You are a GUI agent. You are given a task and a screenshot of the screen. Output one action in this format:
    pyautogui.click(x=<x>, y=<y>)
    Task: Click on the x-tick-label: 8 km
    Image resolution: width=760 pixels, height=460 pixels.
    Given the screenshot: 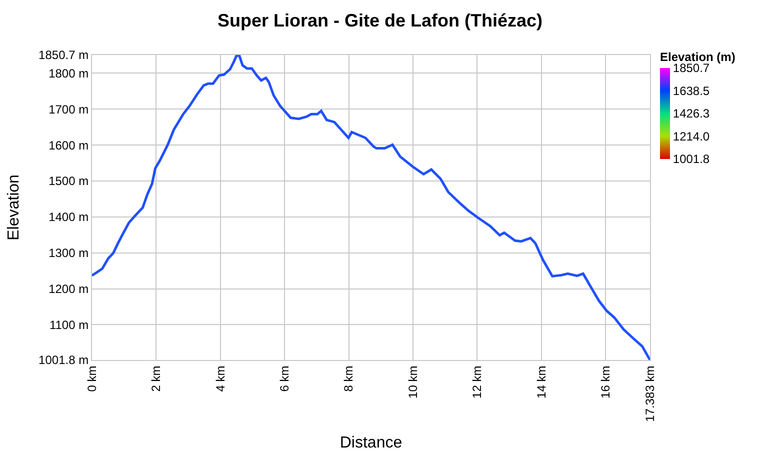 What is the action you would take?
    pyautogui.click(x=349, y=379)
    